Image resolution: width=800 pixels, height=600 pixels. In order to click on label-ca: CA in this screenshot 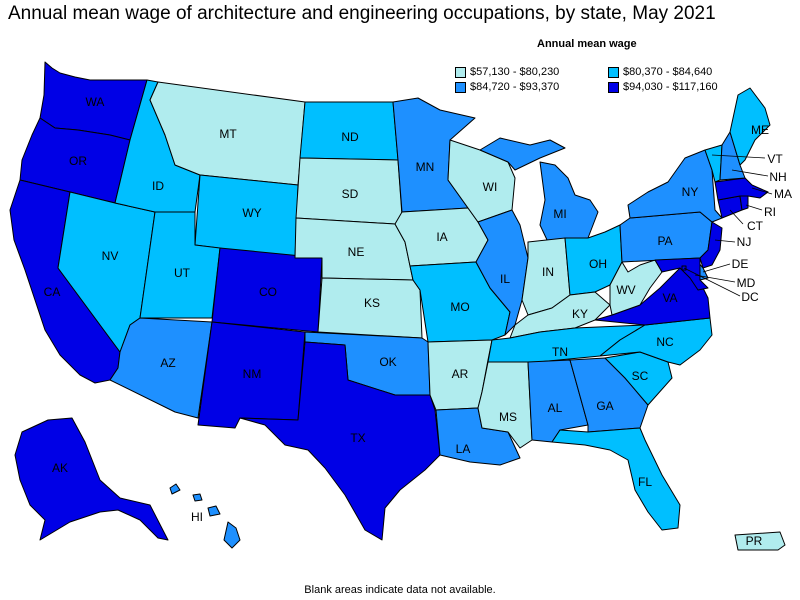, I will do `click(52, 292)`.